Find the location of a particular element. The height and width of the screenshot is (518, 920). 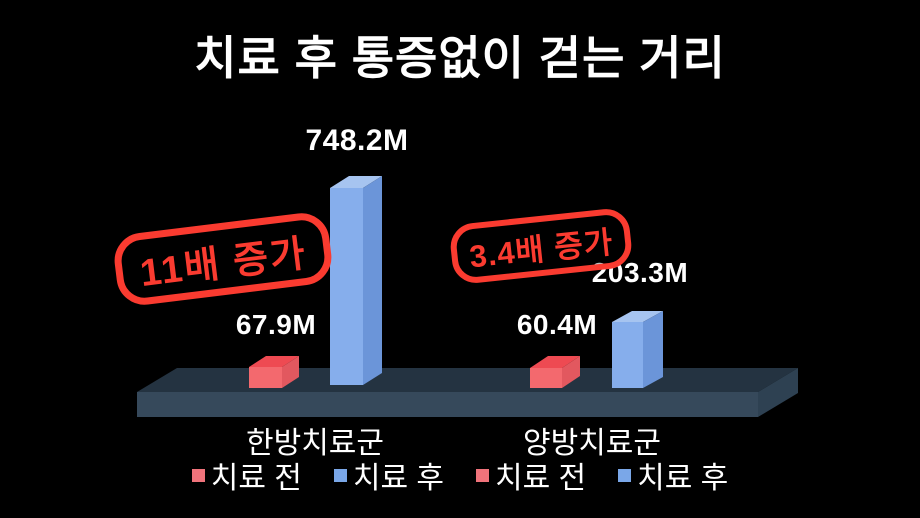

chart-title: 치료 후 통증없이 걷는 거리 is located at coordinates (460, 58).